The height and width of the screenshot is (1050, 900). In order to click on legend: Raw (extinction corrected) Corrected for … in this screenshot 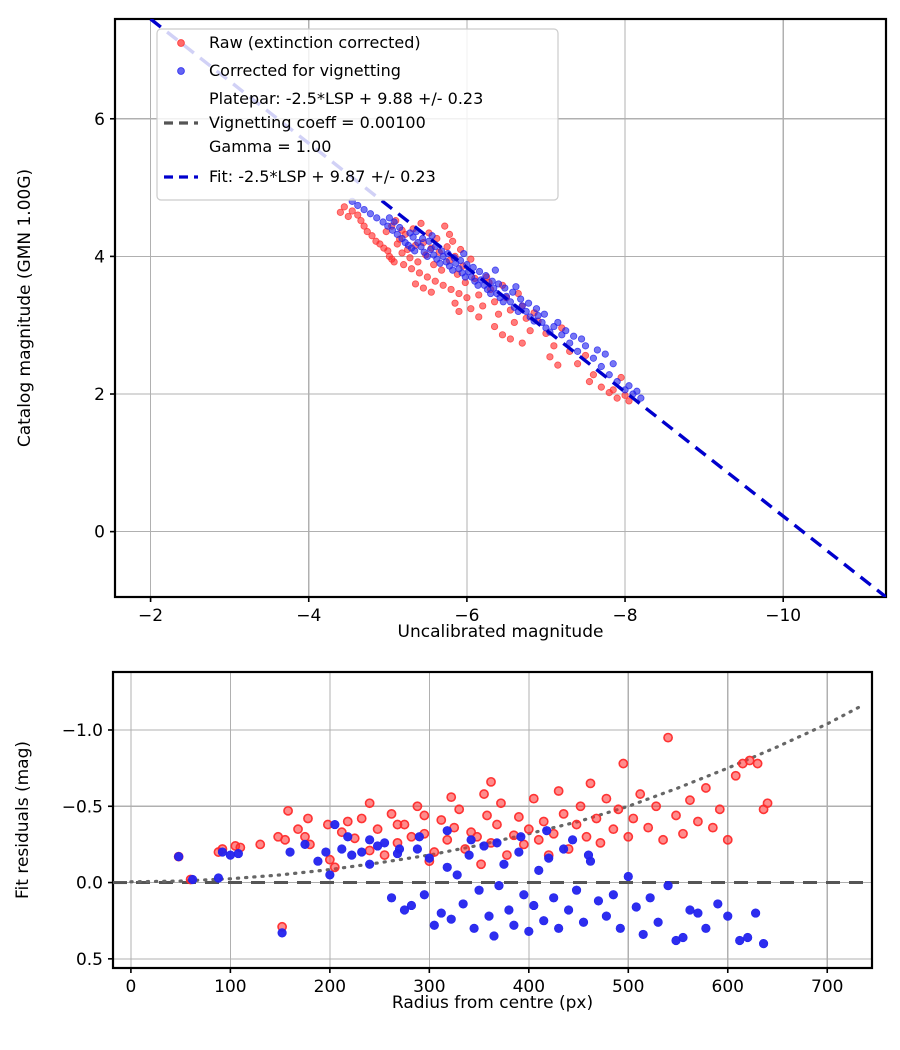, I will do `click(357, 114)`.